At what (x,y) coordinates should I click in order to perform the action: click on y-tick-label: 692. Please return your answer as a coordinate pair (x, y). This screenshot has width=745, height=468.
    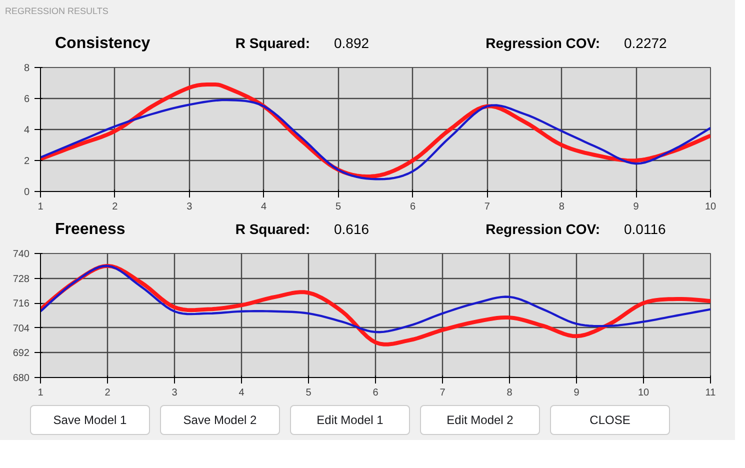
    Looking at the image, I should click on (21, 354).